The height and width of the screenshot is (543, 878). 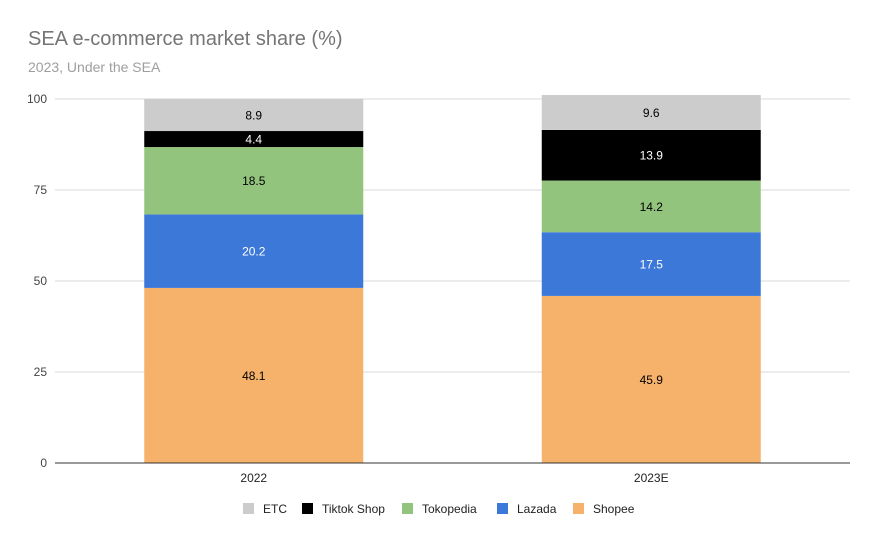 What do you see at coordinates (43, 463) in the screenshot?
I see `y-tick-label: 0` at bounding box center [43, 463].